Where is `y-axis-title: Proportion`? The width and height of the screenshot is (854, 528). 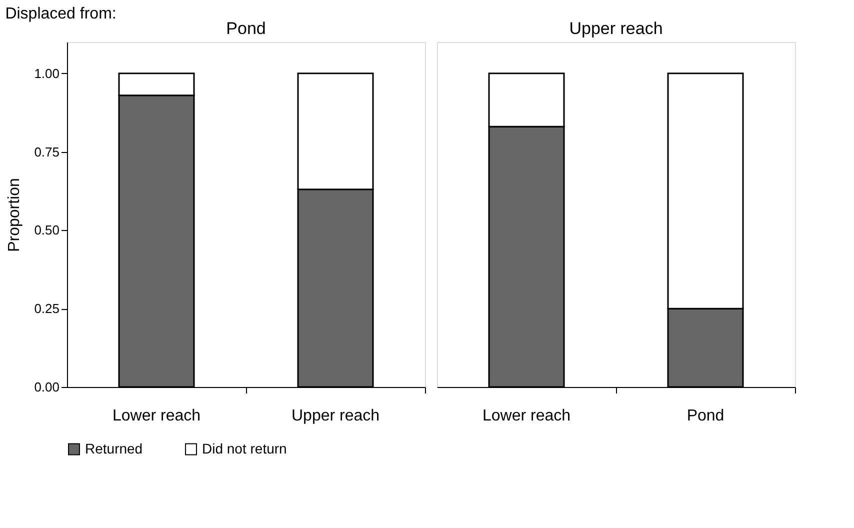 y-axis-title: Proportion is located at coordinates (15, 215).